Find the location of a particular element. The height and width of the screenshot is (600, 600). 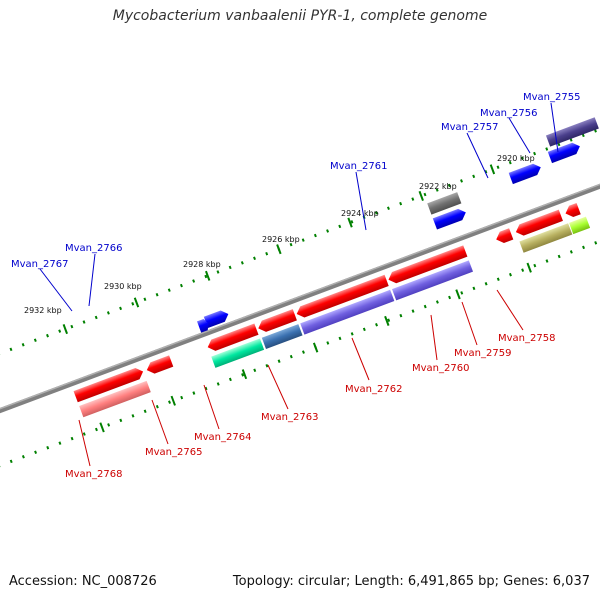

gene-mvan-2763-block is located at coordinates (347, 312).